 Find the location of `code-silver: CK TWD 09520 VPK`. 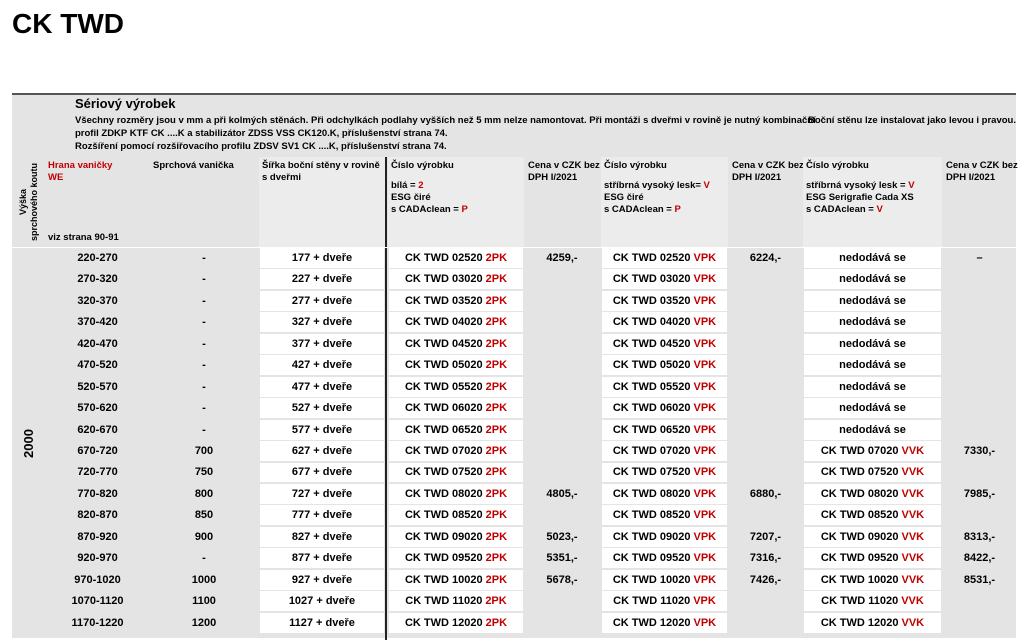

code-silver: CK TWD 09520 VPK is located at coordinates (664, 558).